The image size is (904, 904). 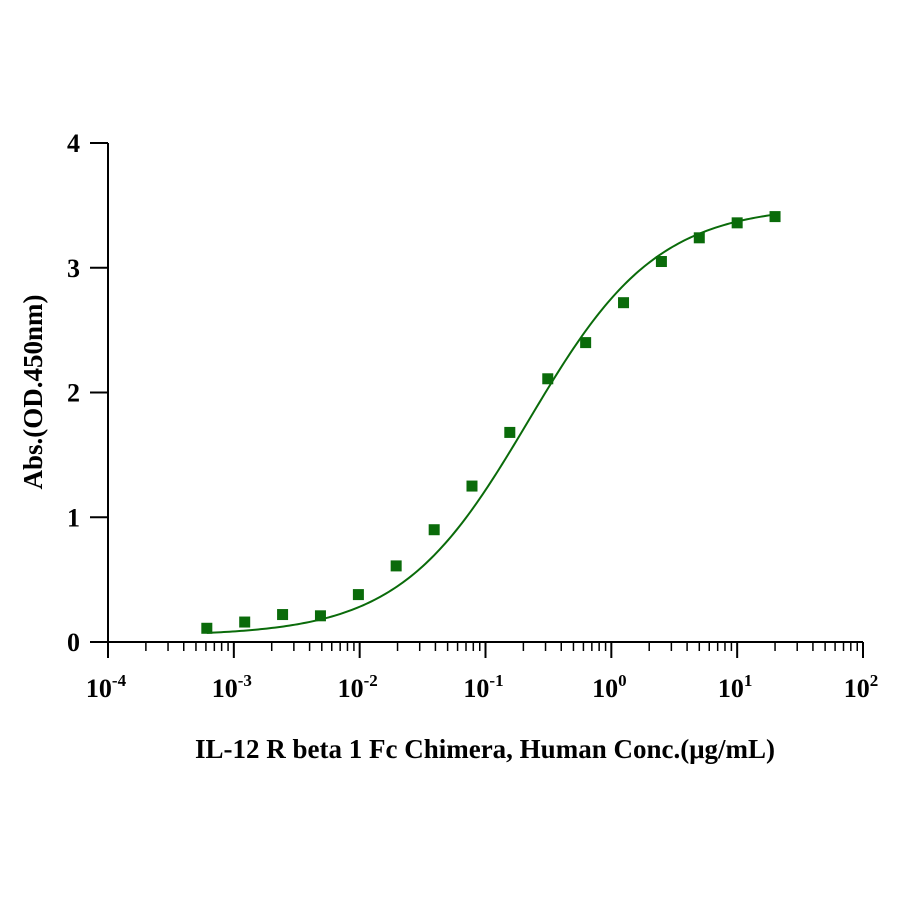 I want to click on x-tick-label: 10⁻¹, so click(x=483, y=687).